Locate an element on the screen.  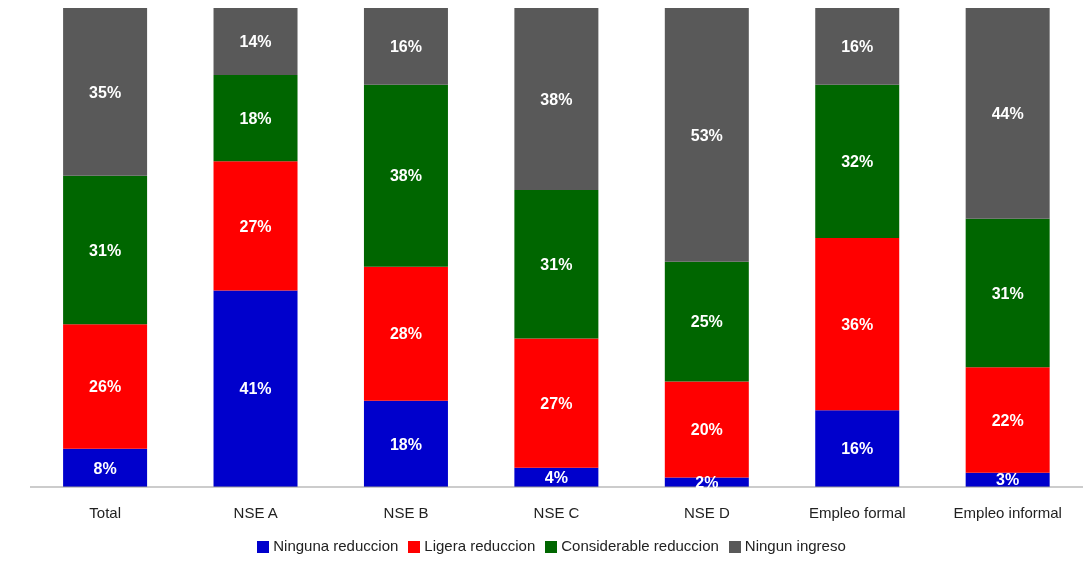
x-tick-label: Empleo formal is located at coordinates (857, 512).